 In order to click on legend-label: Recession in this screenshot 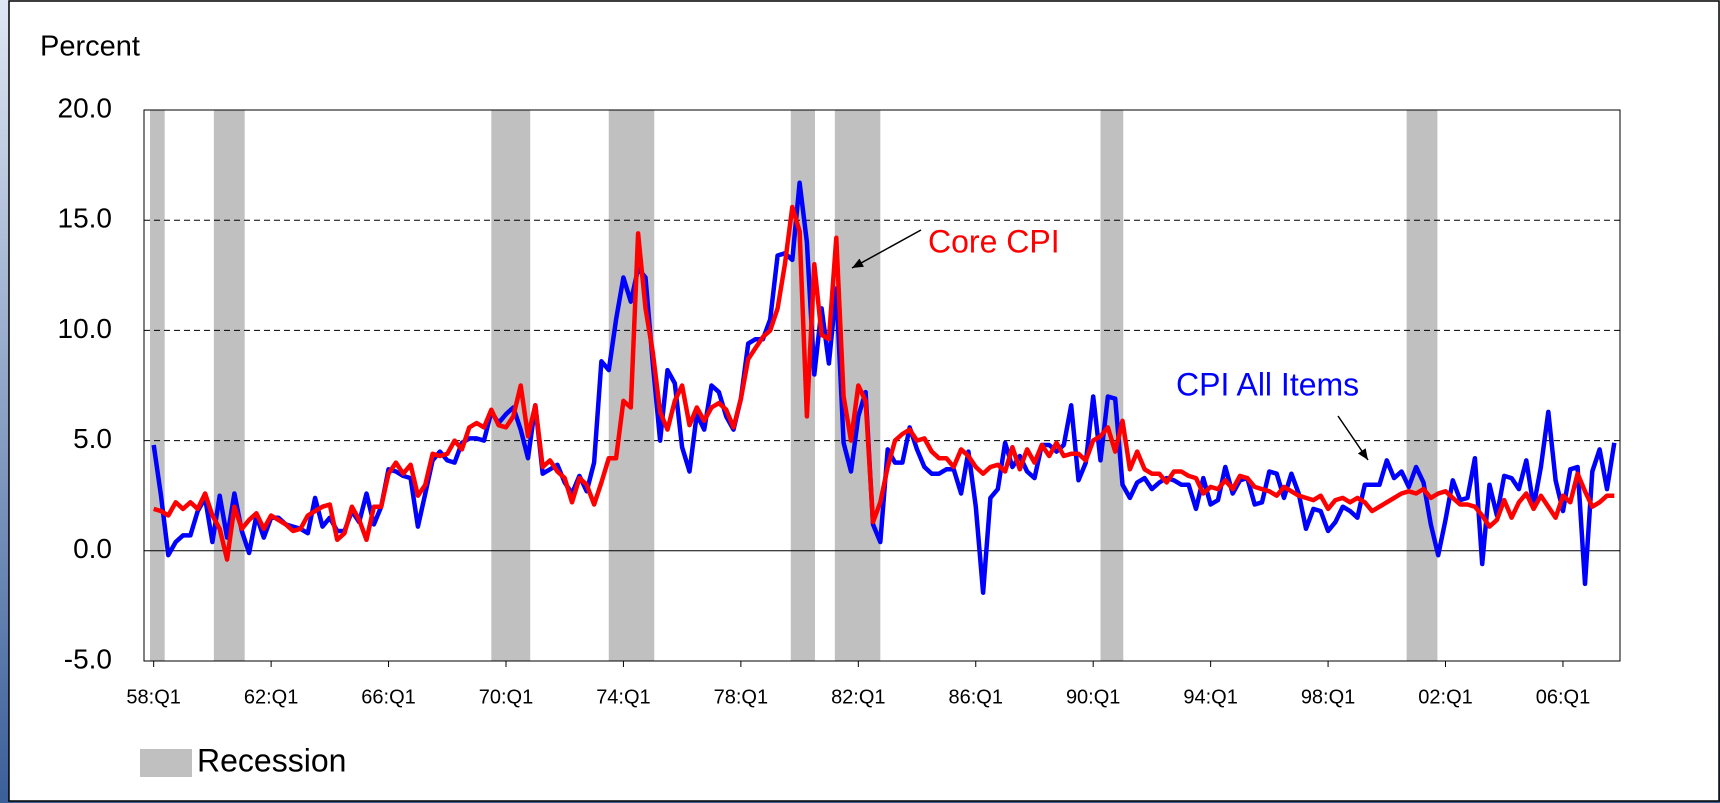, I will do `click(271, 760)`.